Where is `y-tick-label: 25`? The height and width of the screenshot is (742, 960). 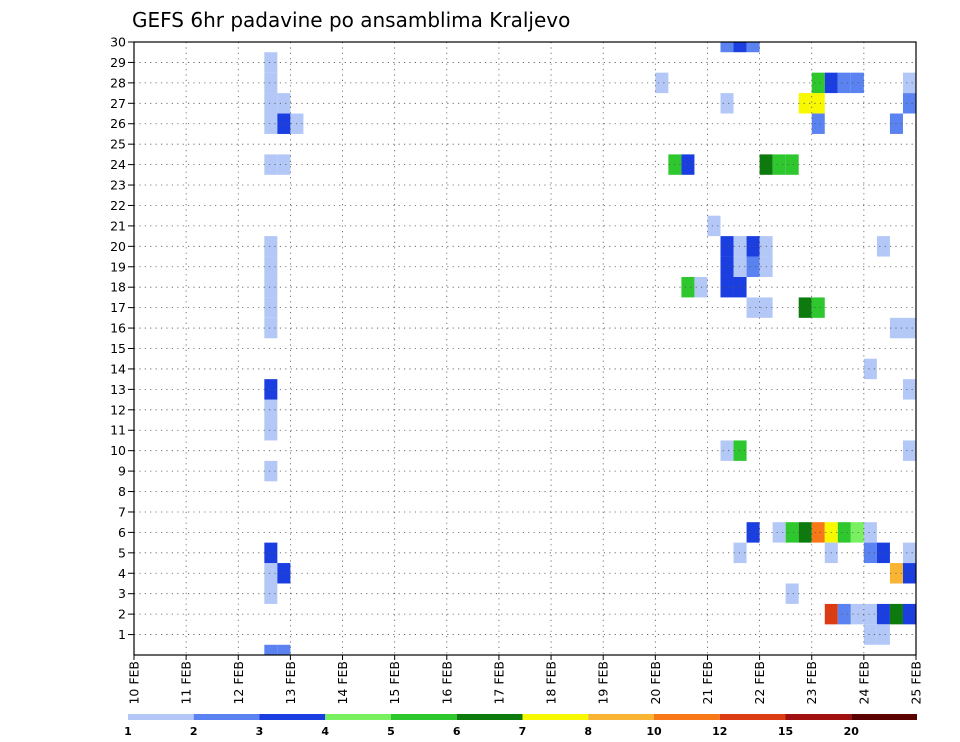 y-tick-label: 25 is located at coordinates (118, 144).